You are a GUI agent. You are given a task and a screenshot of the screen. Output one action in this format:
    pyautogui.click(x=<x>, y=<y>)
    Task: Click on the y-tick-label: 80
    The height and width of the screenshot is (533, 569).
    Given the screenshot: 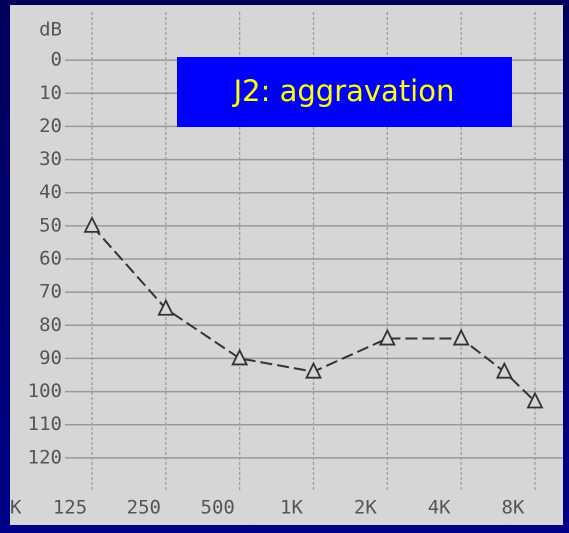 What is the action you would take?
    pyautogui.click(x=50, y=325)
    